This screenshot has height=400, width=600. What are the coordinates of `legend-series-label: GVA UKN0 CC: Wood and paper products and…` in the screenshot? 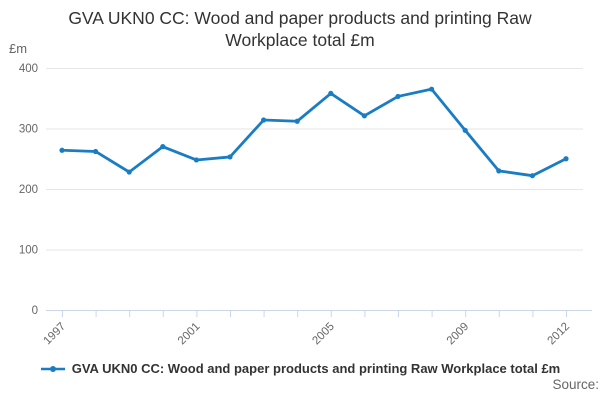 It's located at (316, 368).